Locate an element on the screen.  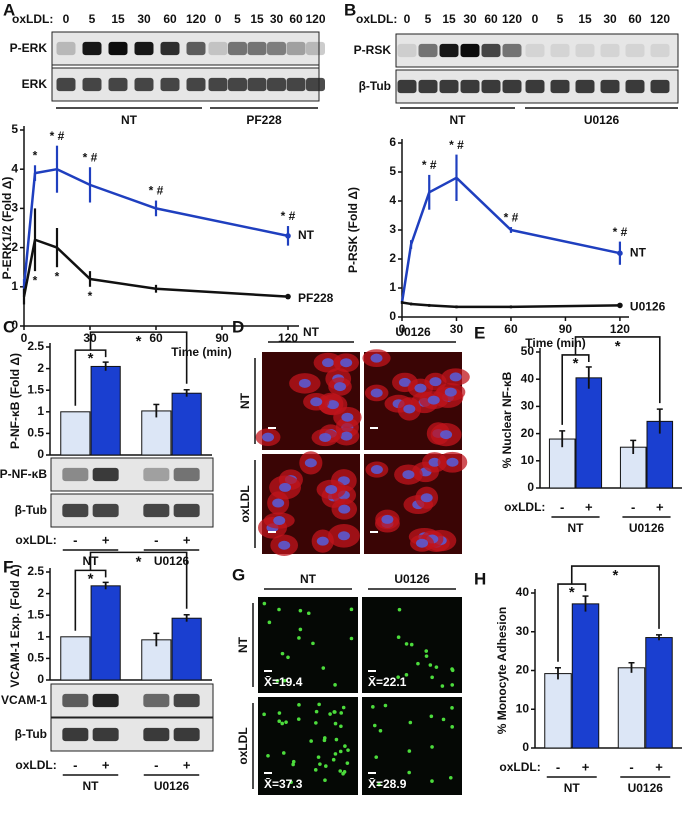
x-tick-label: NT is located at coordinates (91, 786).